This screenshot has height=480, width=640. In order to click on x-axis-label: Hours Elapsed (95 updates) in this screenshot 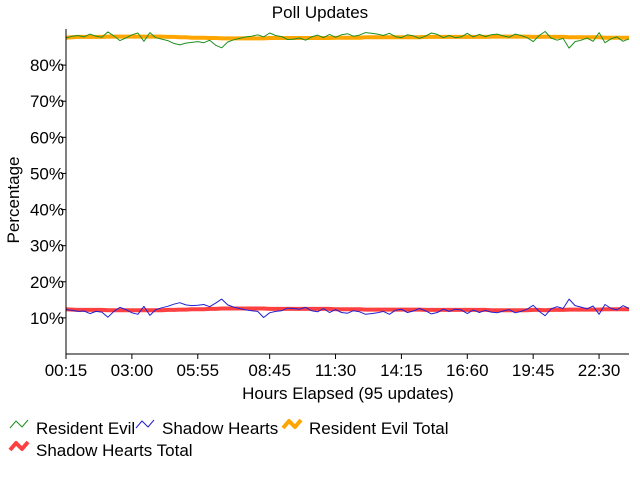, I will do `click(348, 393)`.